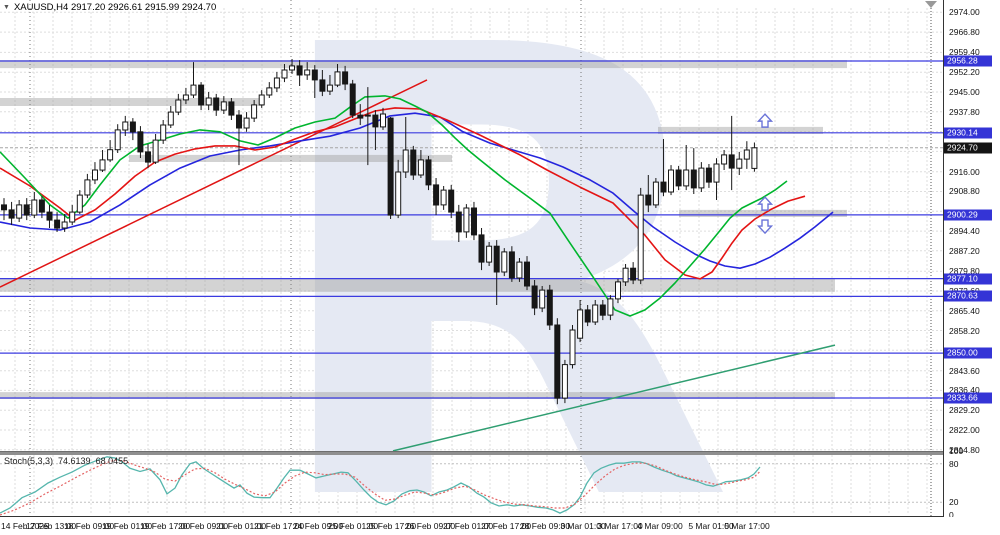 The height and width of the screenshot is (535, 1000). Describe the element at coordinates (506, 526) in the screenshot. I see `time-tick-label: 27 Feb 17:00` at that location.